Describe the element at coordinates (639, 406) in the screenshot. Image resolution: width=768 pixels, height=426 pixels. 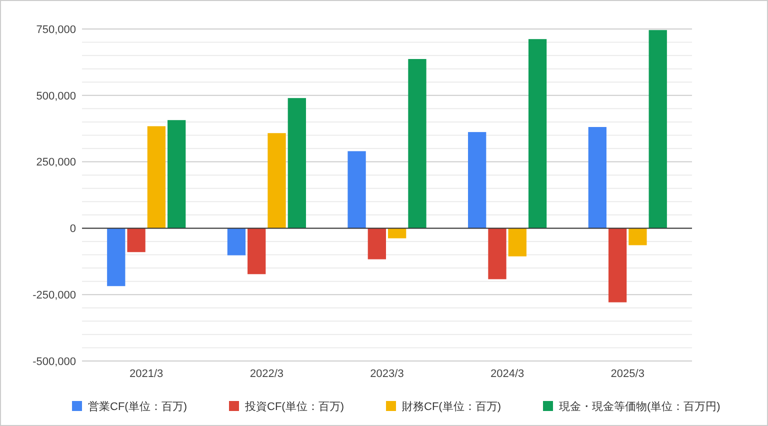
I see `legend-label: 現金・現金等価物(単位：百万円)` at that location.